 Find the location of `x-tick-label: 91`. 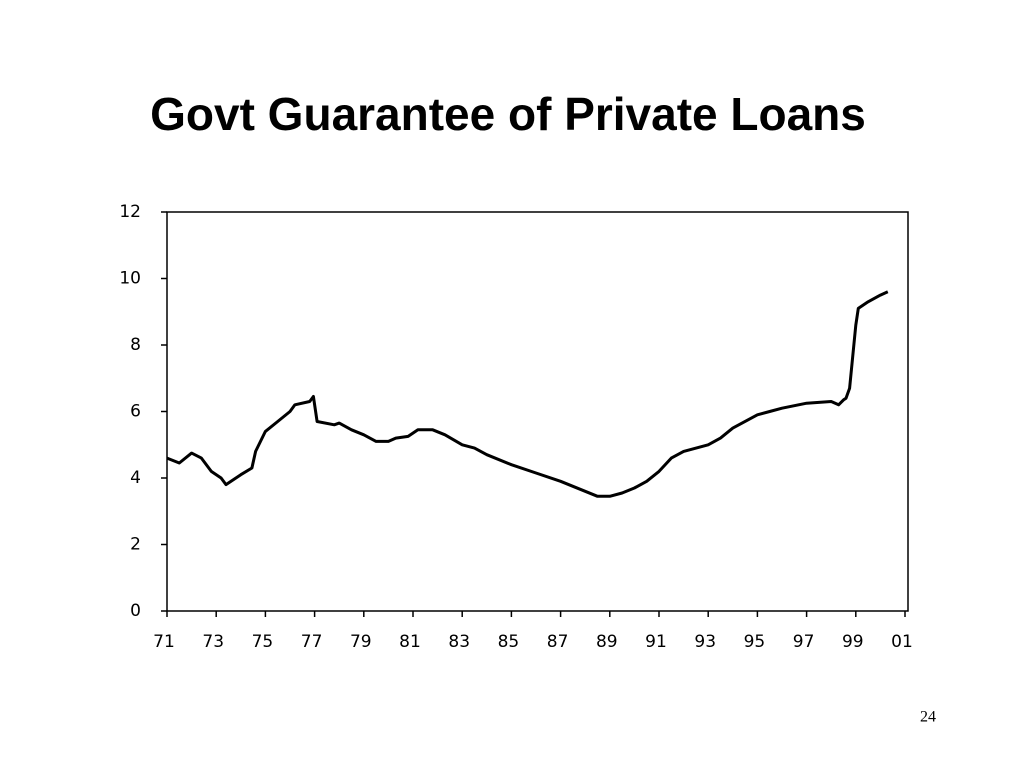

x-tick-label: 91 is located at coordinates (656, 642).